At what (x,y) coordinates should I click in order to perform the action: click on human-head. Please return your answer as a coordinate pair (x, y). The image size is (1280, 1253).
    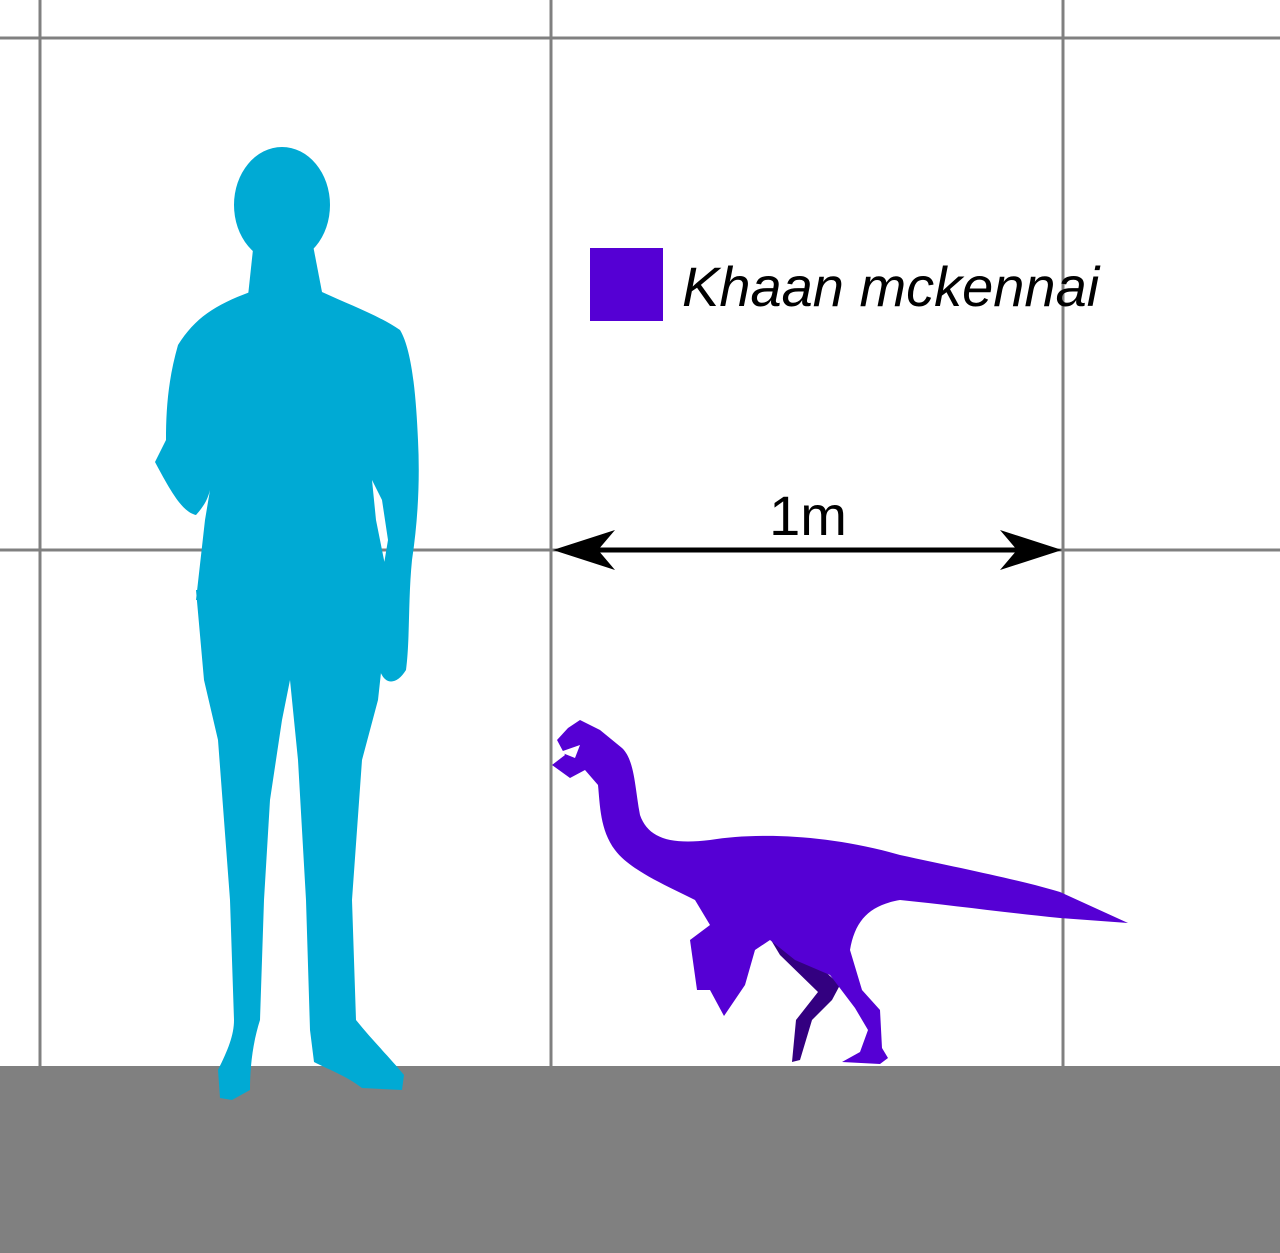
    Looking at the image, I should click on (282, 205).